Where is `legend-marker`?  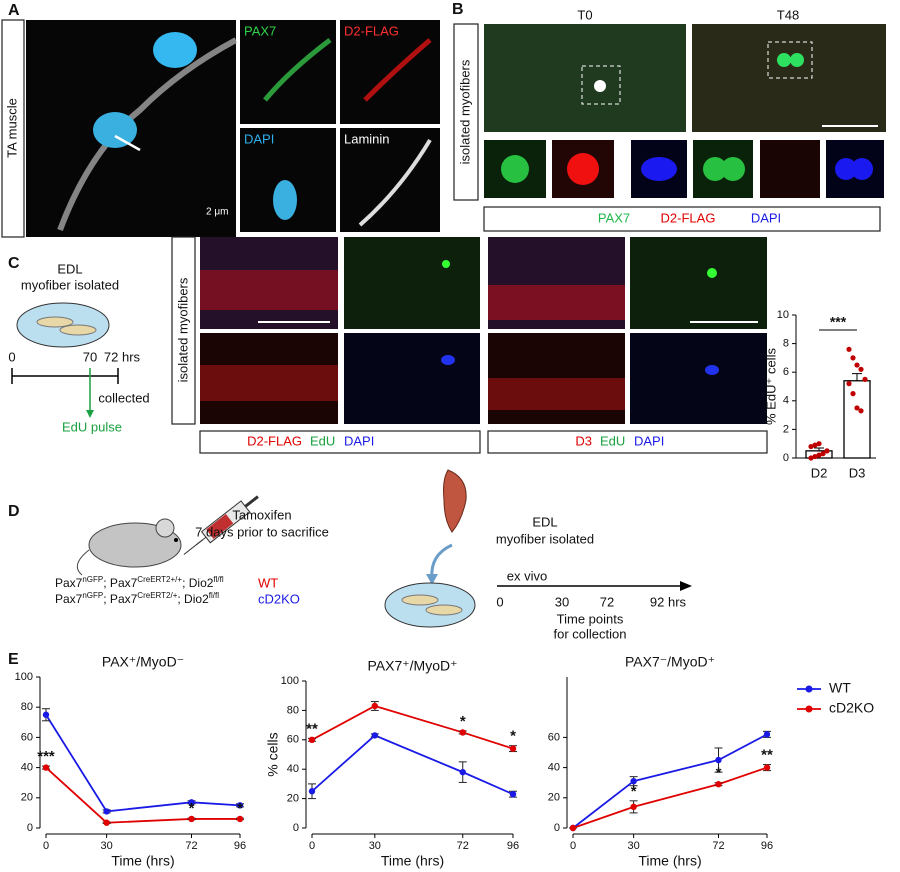
legend-marker is located at coordinates (809, 709).